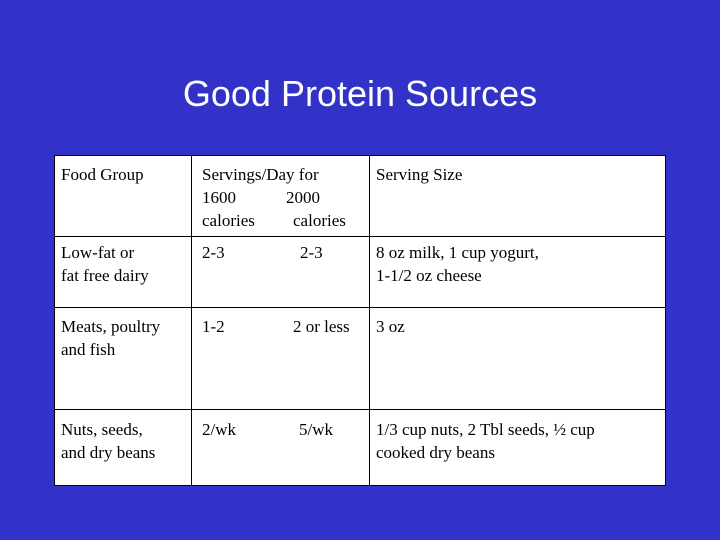 This screenshot has height=540, width=720. I want to click on header-servings-2000: 2000, so click(303, 197).